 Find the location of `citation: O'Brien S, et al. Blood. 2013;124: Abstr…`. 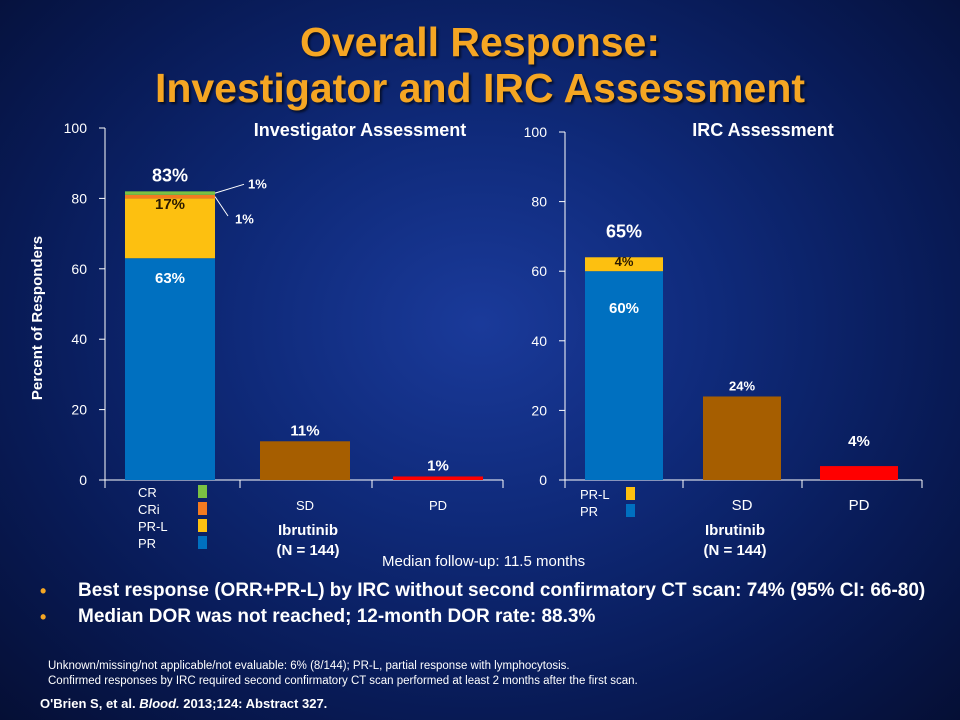

citation: O'Brien S, et al. Blood. 2013;124: Abstr… is located at coordinates (183, 703).